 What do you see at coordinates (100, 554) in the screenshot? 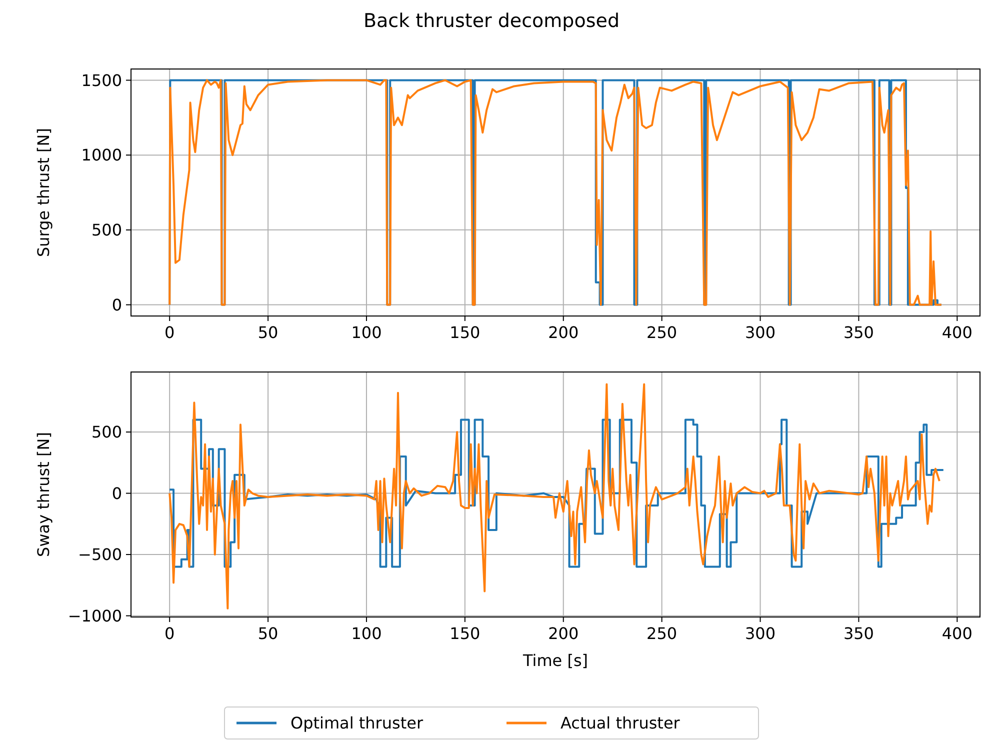
I see `y-tick-label: −500` at bounding box center [100, 554].